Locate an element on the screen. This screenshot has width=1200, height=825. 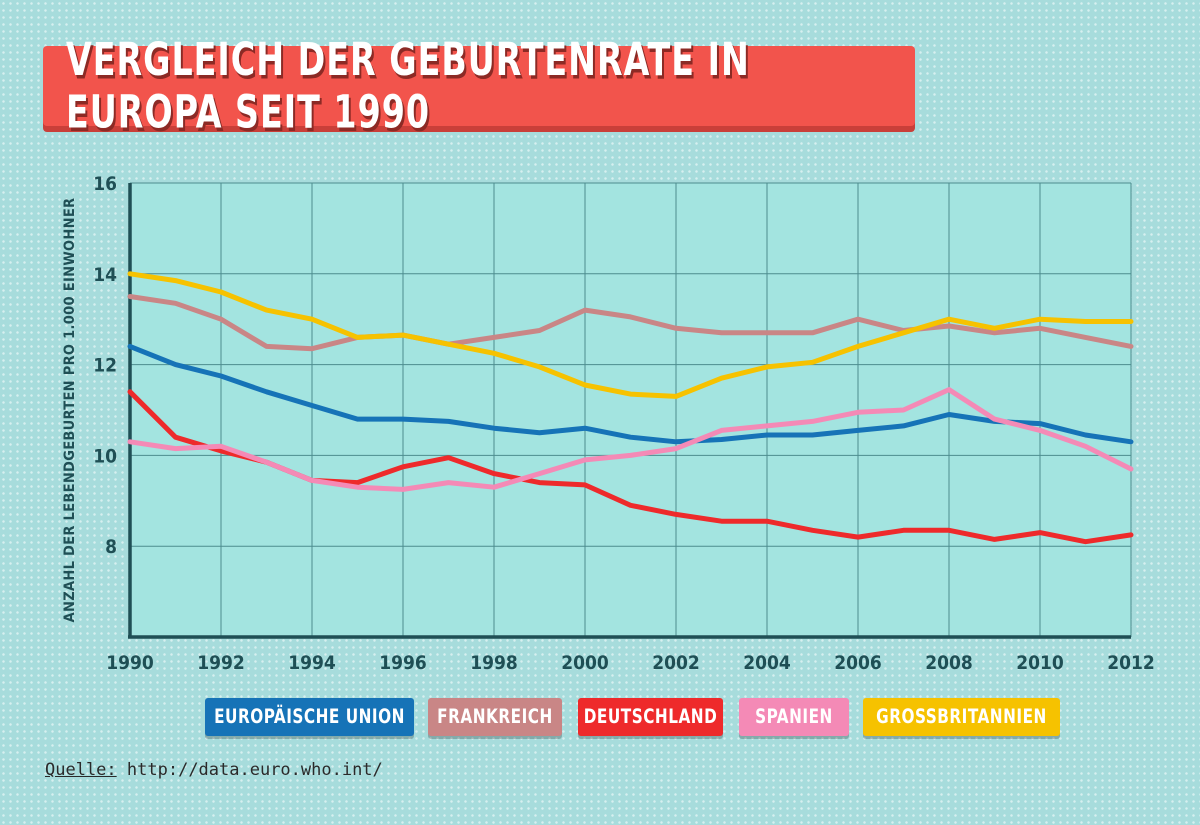
x-tick-label: 1994 is located at coordinates (312, 663).